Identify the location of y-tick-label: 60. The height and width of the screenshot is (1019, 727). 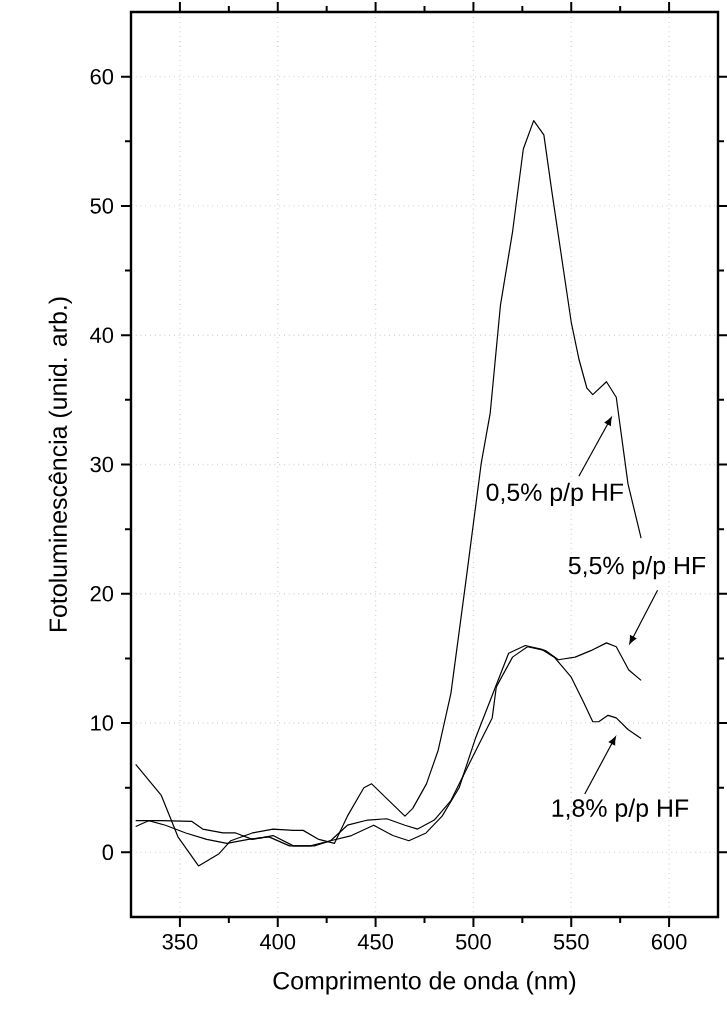
(102, 76).